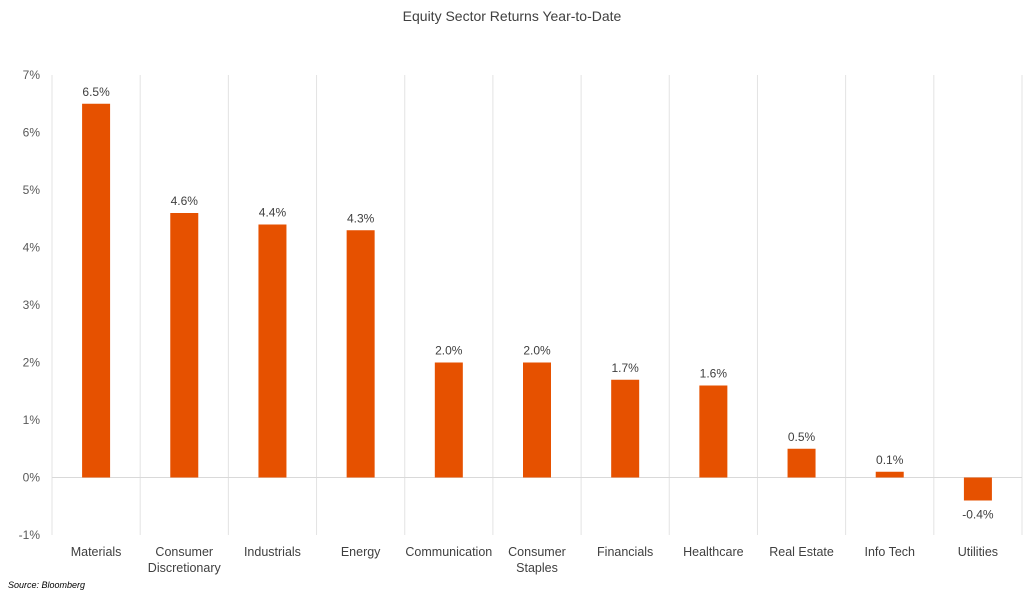  I want to click on category-label: Industrials, so click(272, 552).